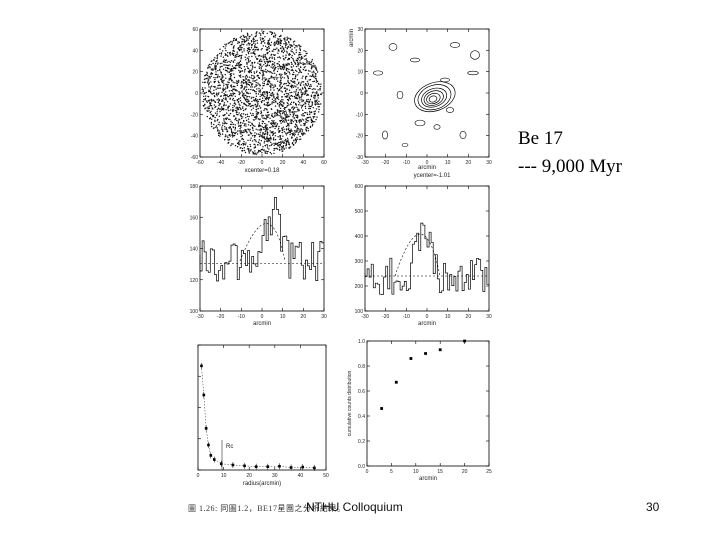  Describe the element at coordinates (427, 163) in the screenshot. I see `x-tick-label: 0` at that location.